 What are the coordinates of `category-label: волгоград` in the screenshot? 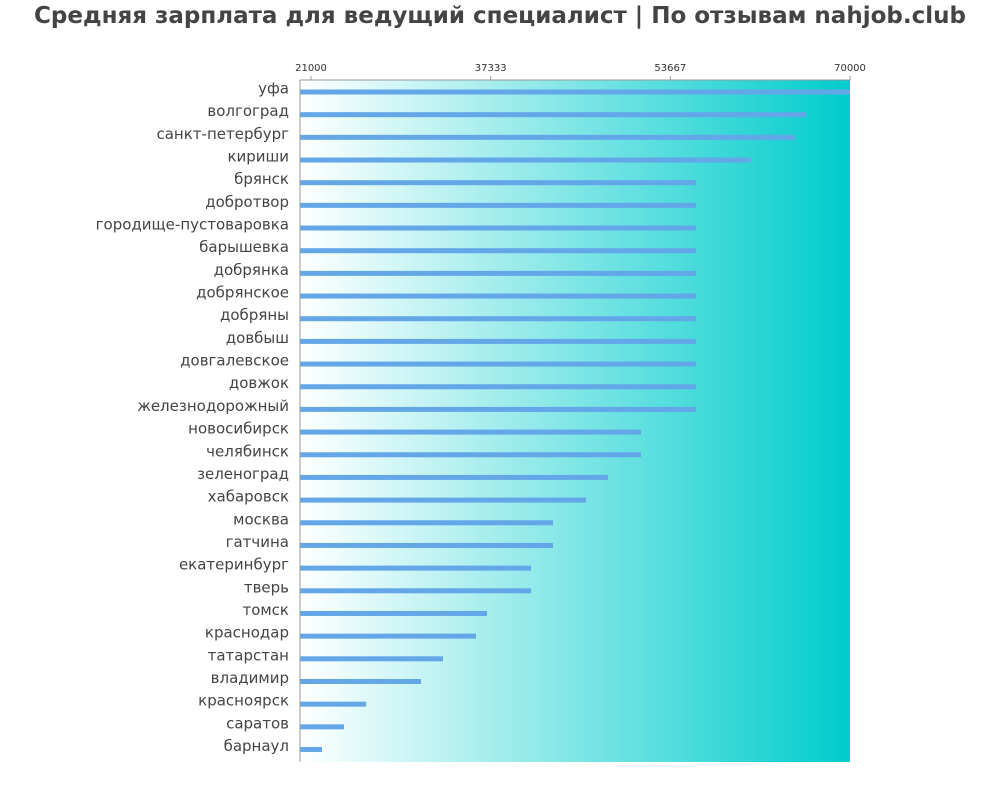 It's located at (248, 111).